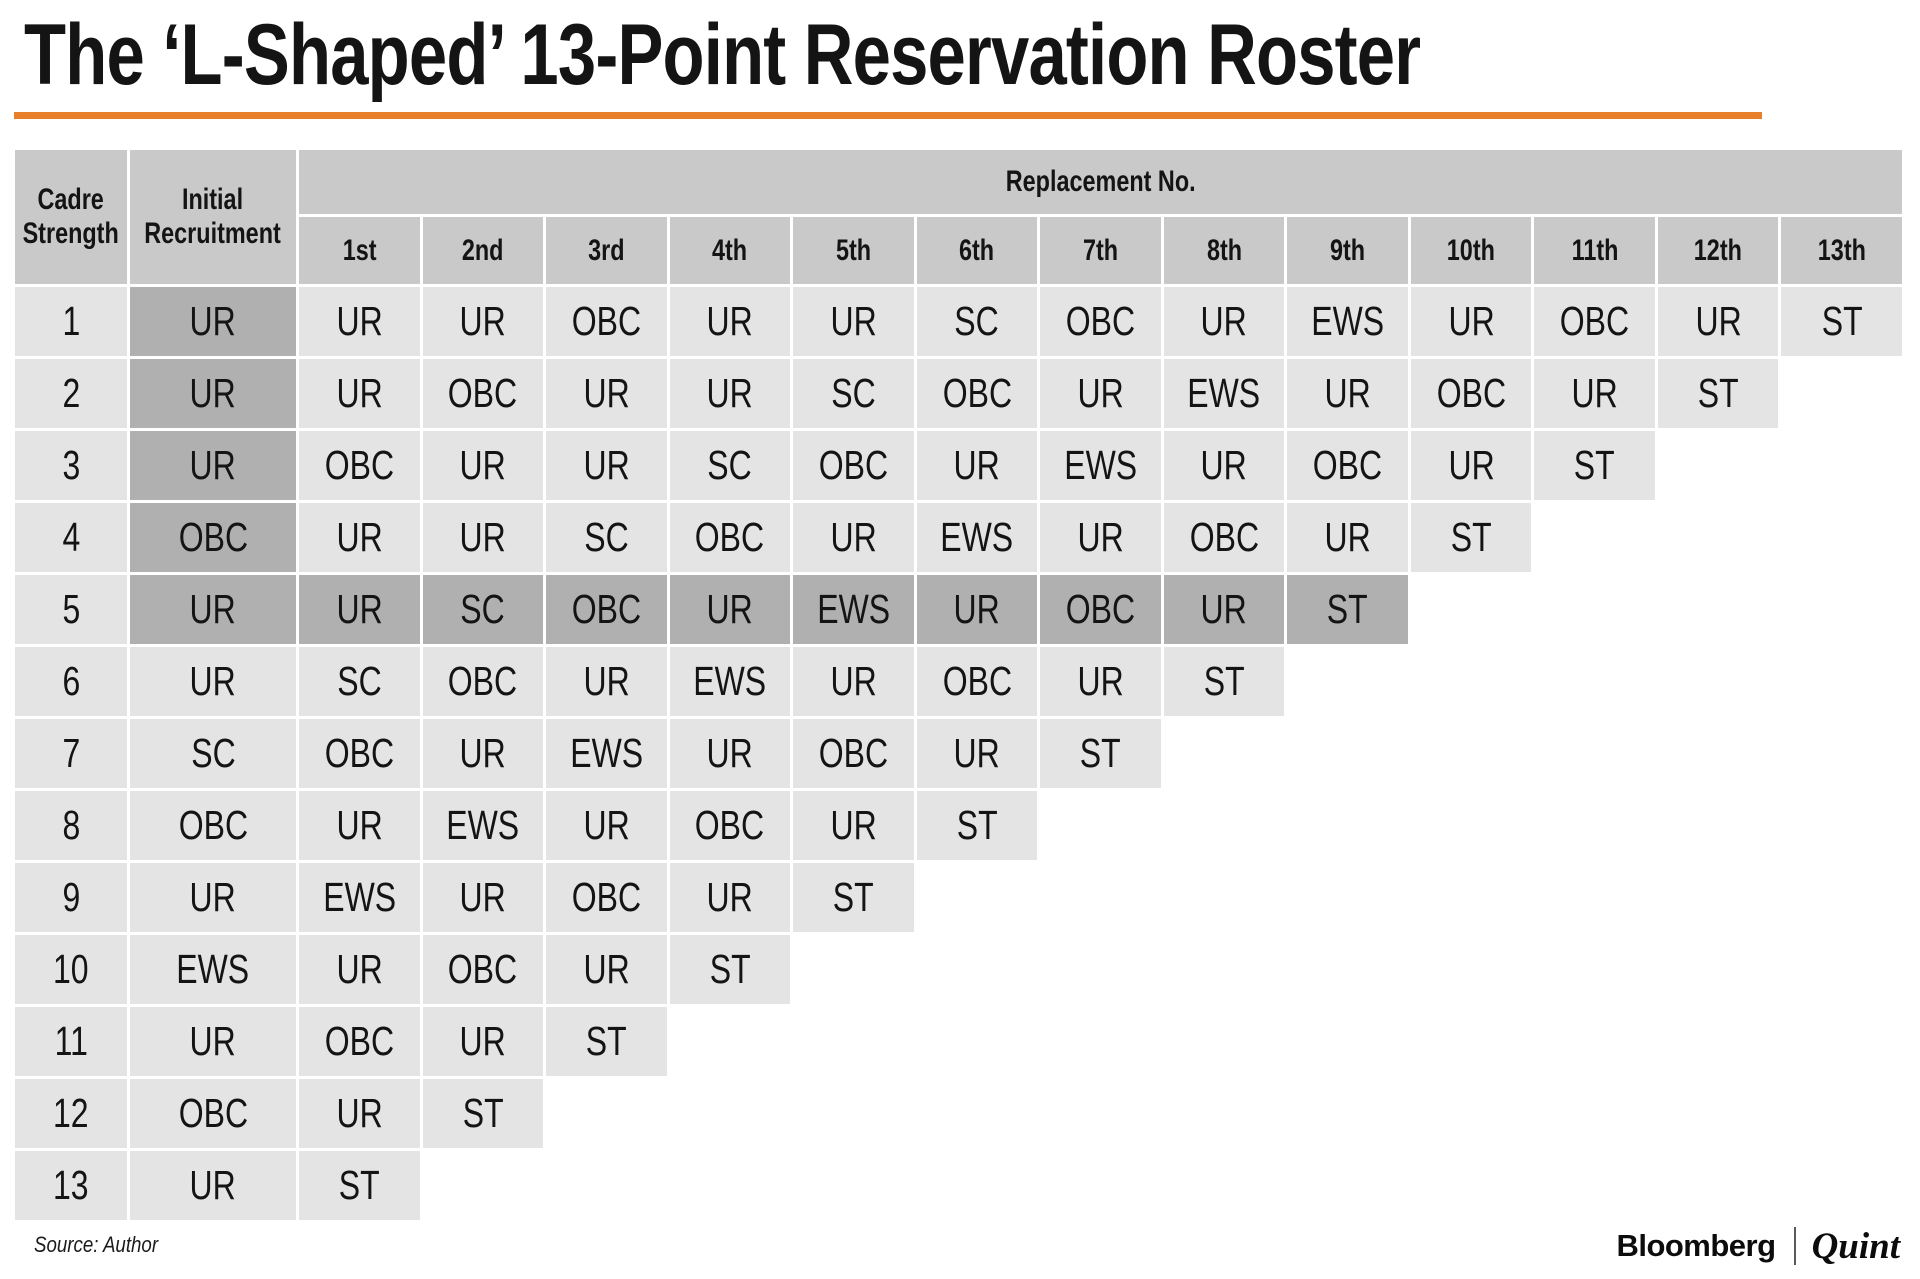  I want to click on replacement-r2-c11: UR, so click(1594, 393).